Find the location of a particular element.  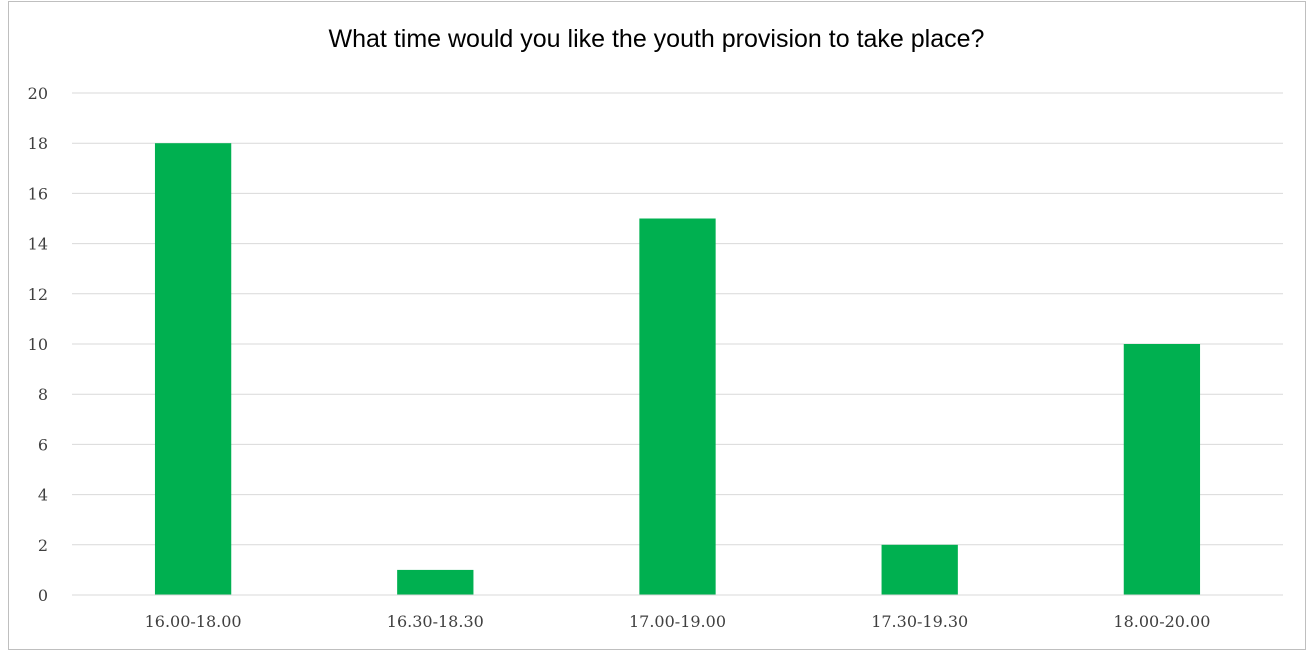

bar-16.30-18.30 is located at coordinates (435, 582).